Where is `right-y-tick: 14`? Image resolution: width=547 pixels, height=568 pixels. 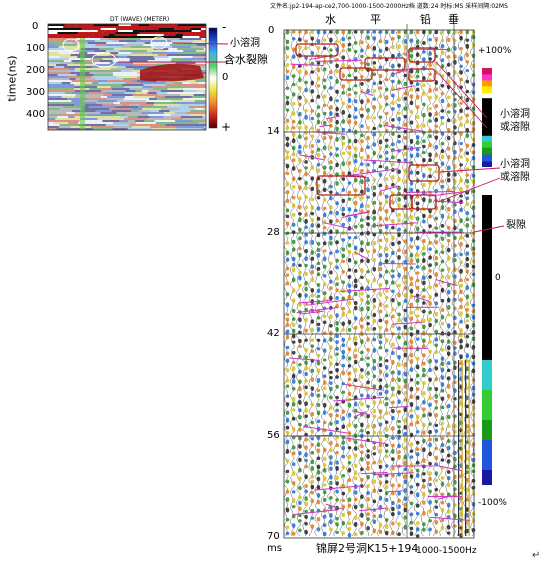
right-y-tick: 14 is located at coordinates (273, 131).